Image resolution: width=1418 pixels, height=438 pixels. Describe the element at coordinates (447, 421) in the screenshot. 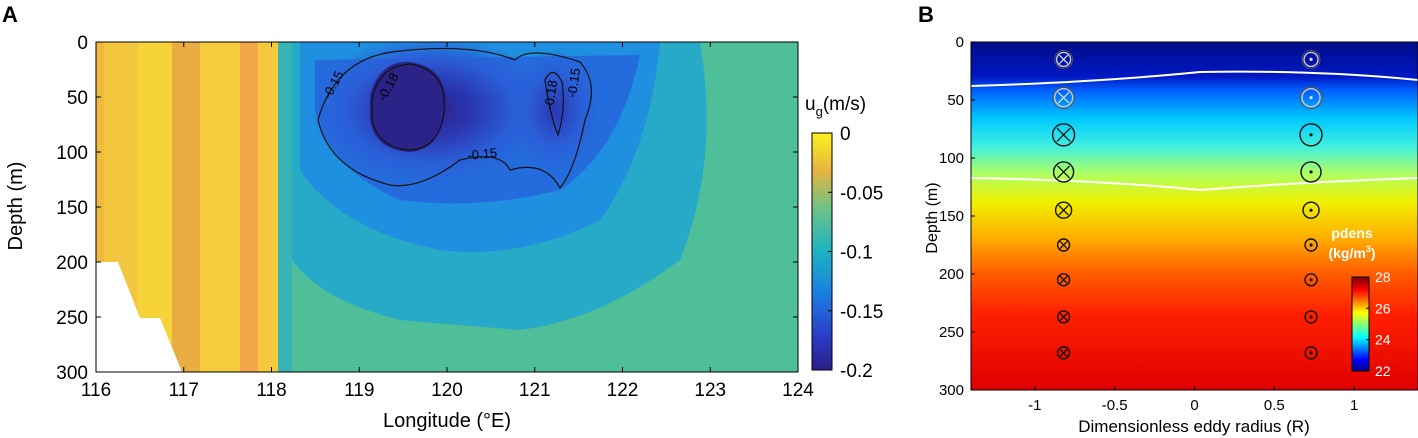

I see `x-axis-label-a: Longitude (°E)` at that location.